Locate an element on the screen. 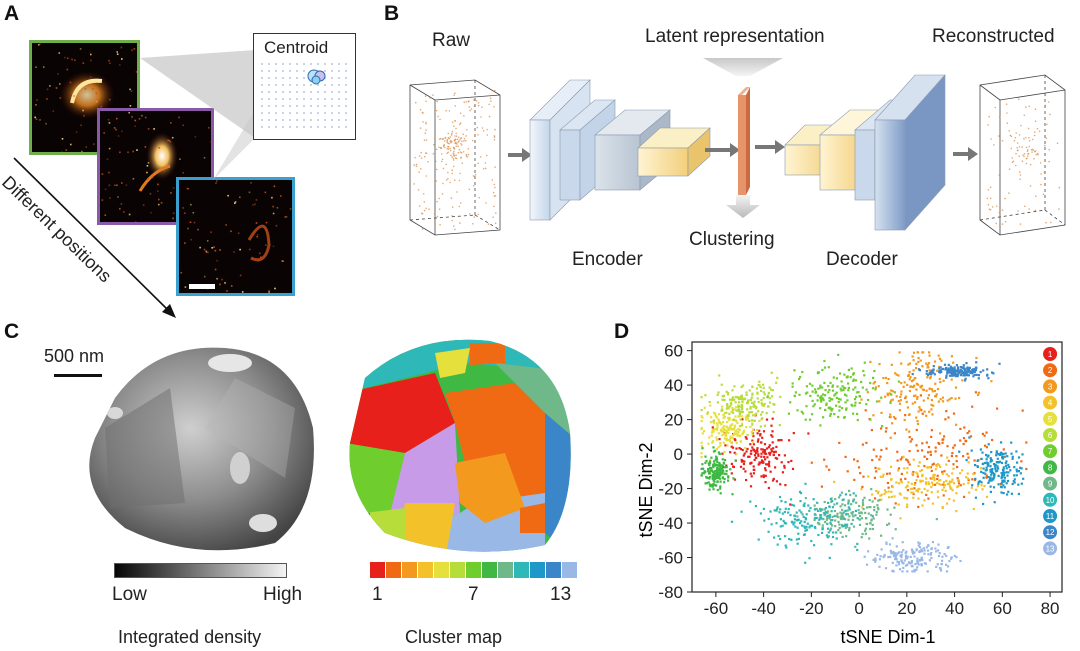 The width and height of the screenshot is (1080, 651). cluster-colorbar is located at coordinates (473, 570).